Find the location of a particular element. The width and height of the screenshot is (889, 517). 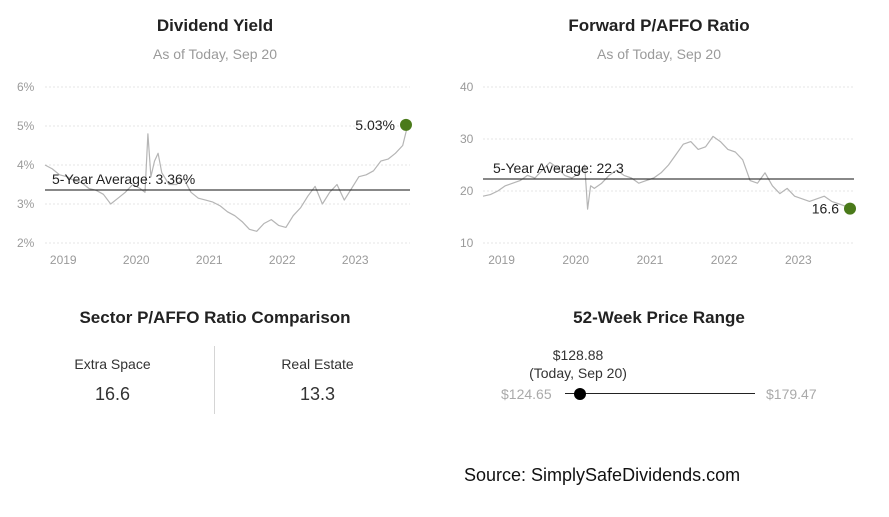

price-range-low: $124.65 is located at coordinates (526, 394).